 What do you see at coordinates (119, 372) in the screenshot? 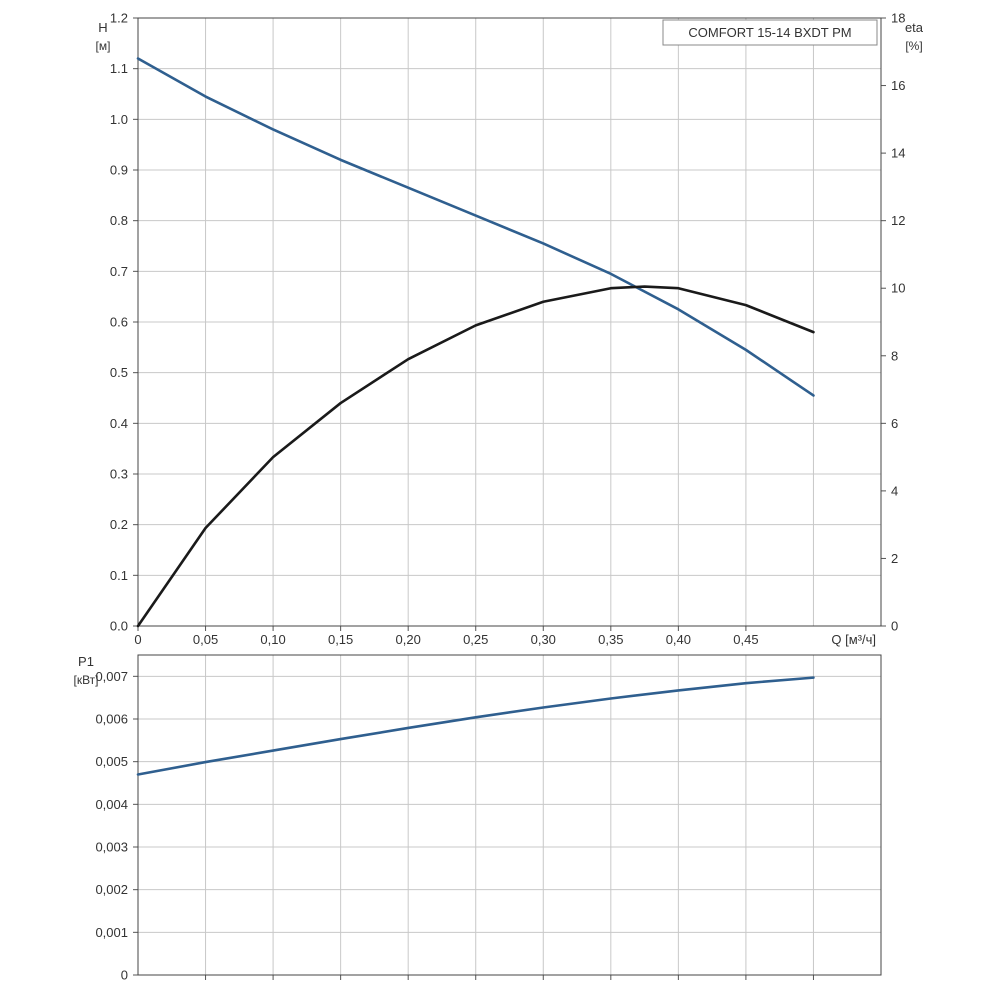
I see `head-y-tick-label: 0.5` at bounding box center [119, 372].